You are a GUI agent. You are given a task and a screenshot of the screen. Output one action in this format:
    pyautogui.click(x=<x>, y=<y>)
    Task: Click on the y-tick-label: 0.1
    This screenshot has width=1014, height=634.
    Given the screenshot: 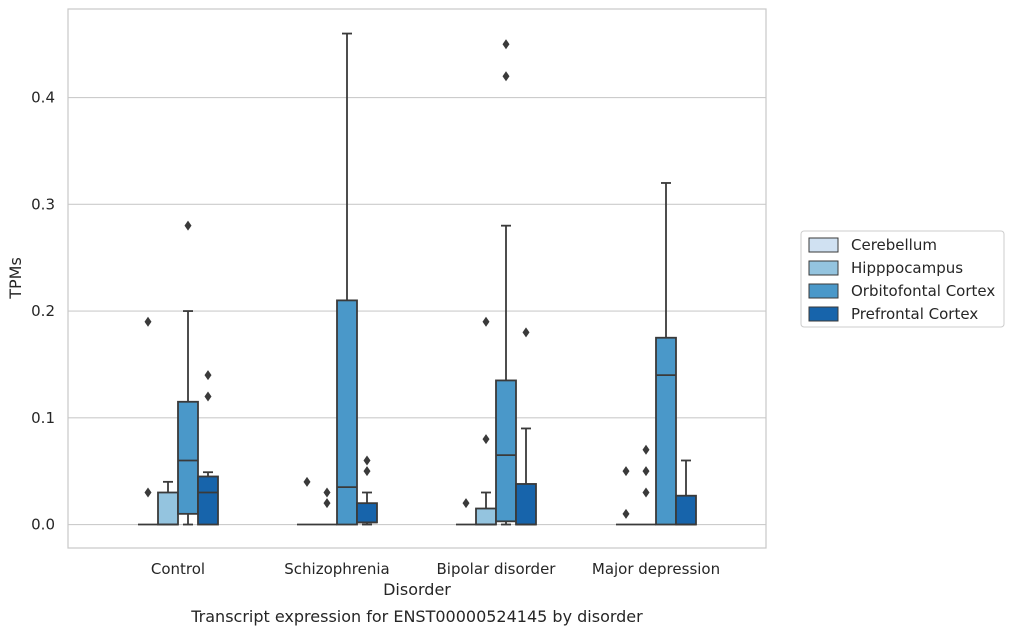 What is the action you would take?
    pyautogui.click(x=43, y=418)
    